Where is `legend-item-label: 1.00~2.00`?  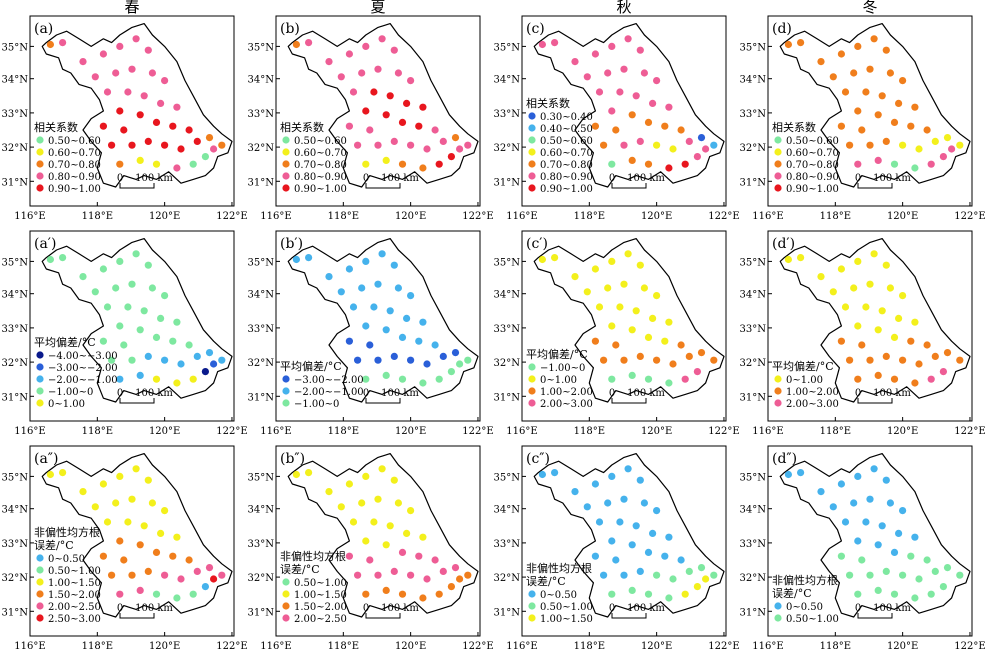
legend-item-label: 1.00~2.00 is located at coordinates (812, 392).